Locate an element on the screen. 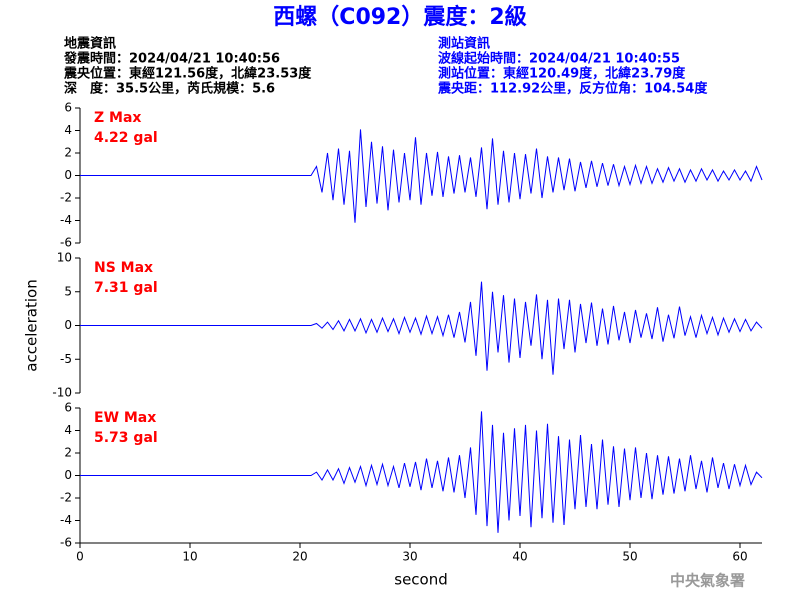 Image resolution: width=800 pixels, height=600 pixels. x-tick-label: 40 is located at coordinates (519, 557).